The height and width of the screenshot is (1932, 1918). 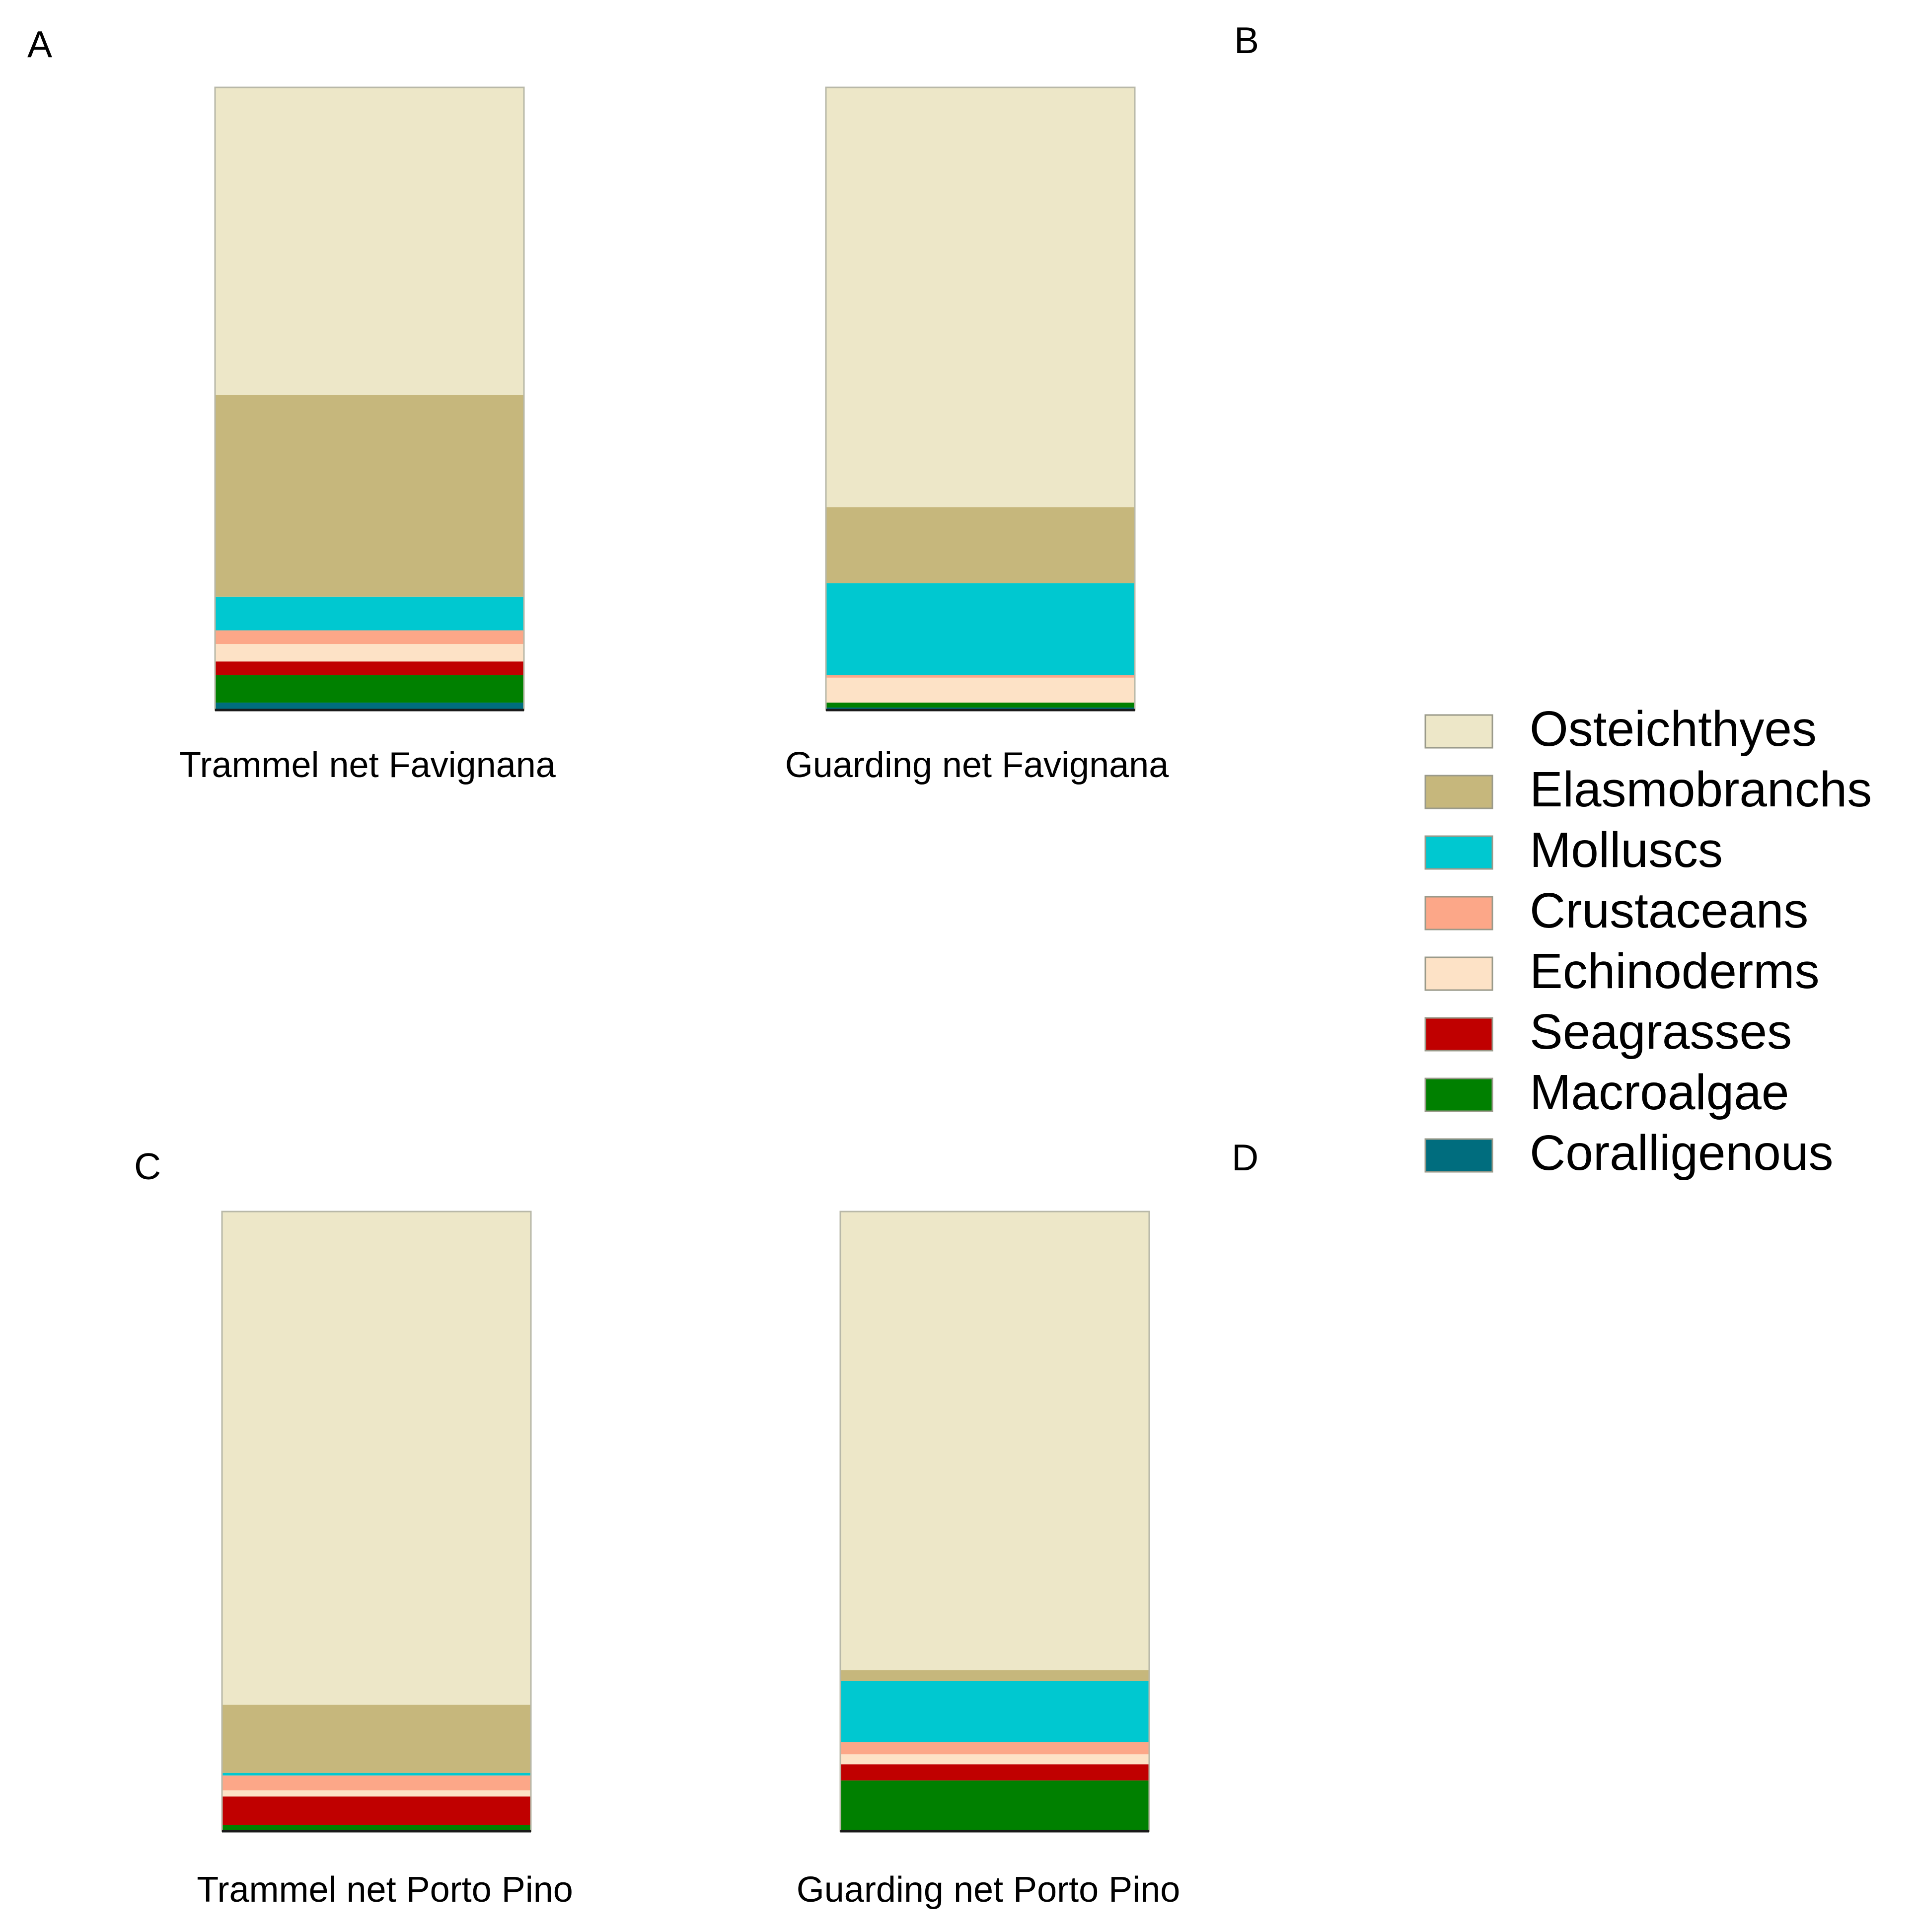 What do you see at coordinates (1626, 850) in the screenshot?
I see `legend-label-molluscs: Molluscs` at bounding box center [1626, 850].